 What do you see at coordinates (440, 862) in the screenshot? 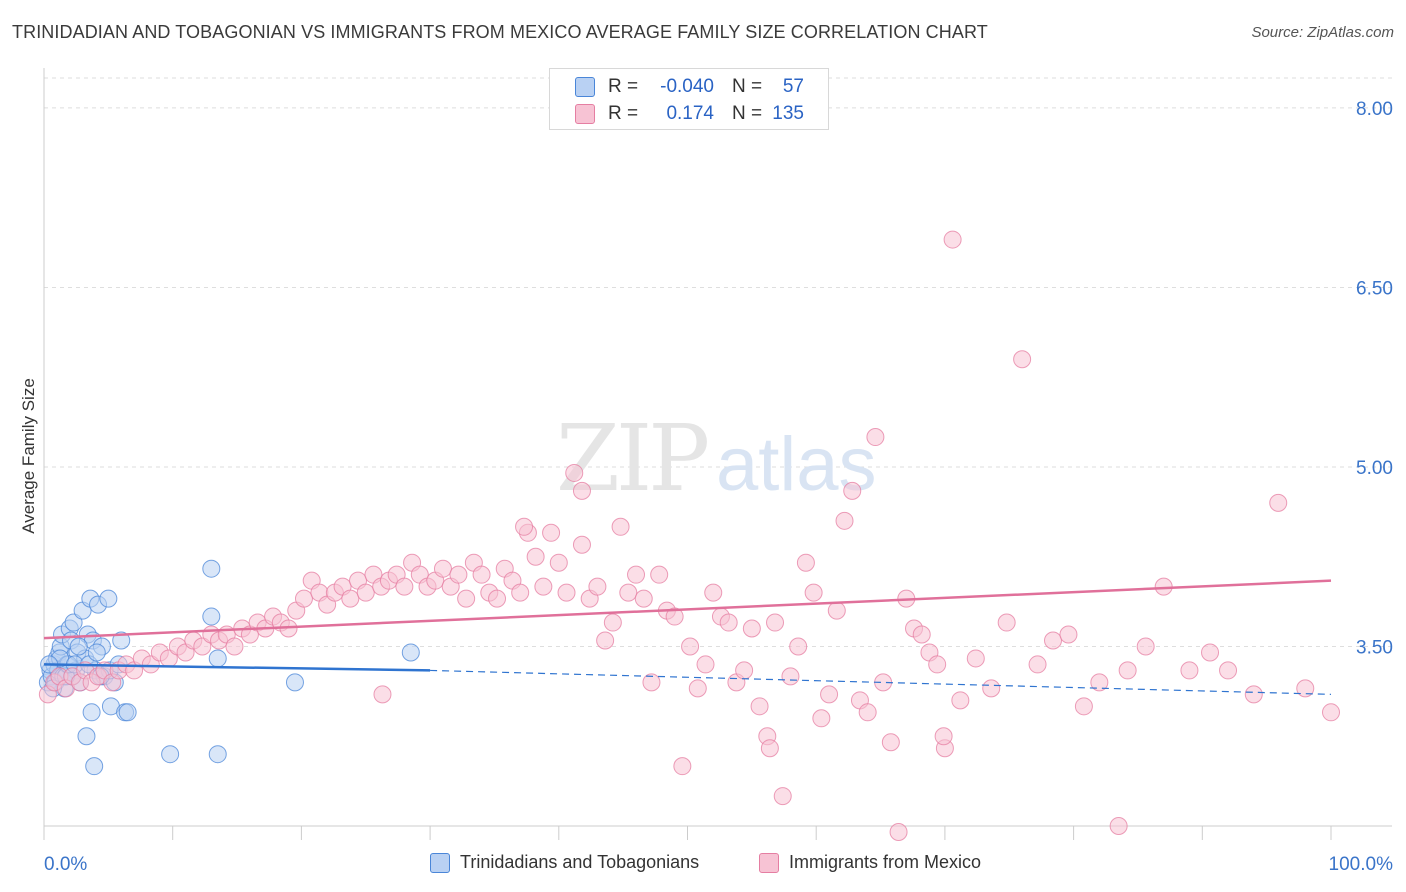
I see `legend-swatch-blue` at bounding box center [440, 862].